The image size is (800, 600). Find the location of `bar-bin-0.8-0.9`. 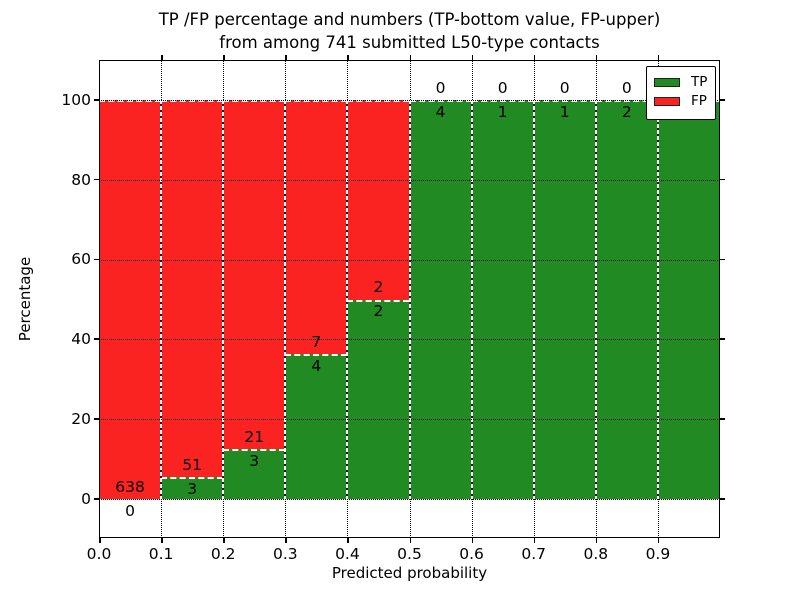

bar-bin-0.8-0.9 is located at coordinates (626, 299).